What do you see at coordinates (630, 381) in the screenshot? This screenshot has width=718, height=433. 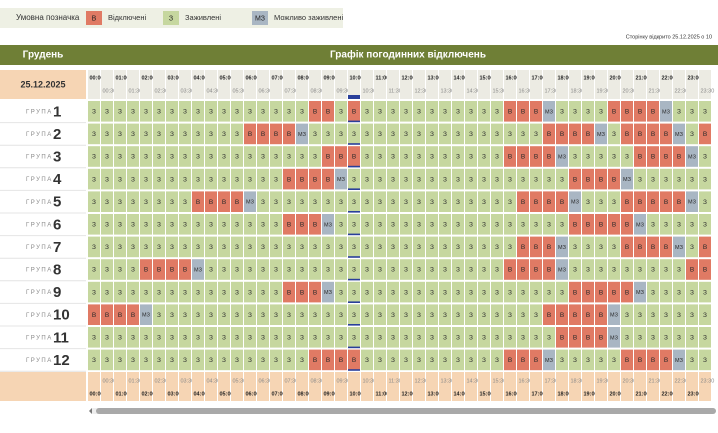 I see `time-label: 20:30` at bounding box center [630, 381].